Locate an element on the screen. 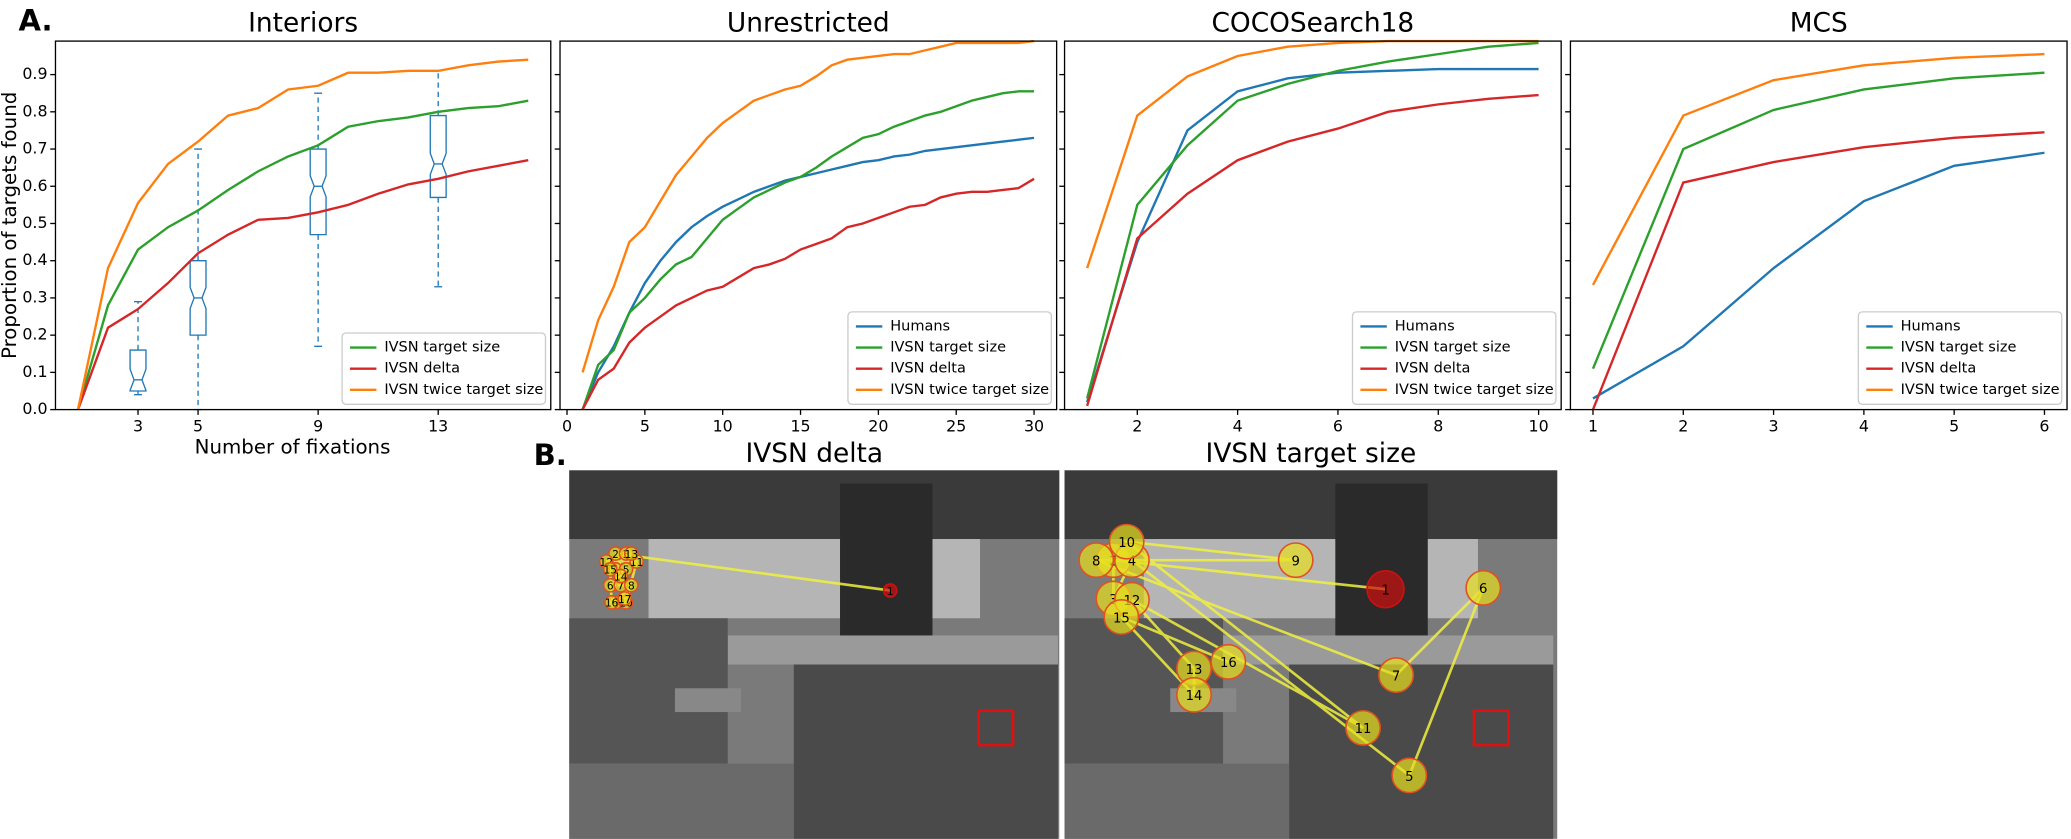 This screenshot has width=2071, height=839. x-tick-label: 13 is located at coordinates (438, 425).